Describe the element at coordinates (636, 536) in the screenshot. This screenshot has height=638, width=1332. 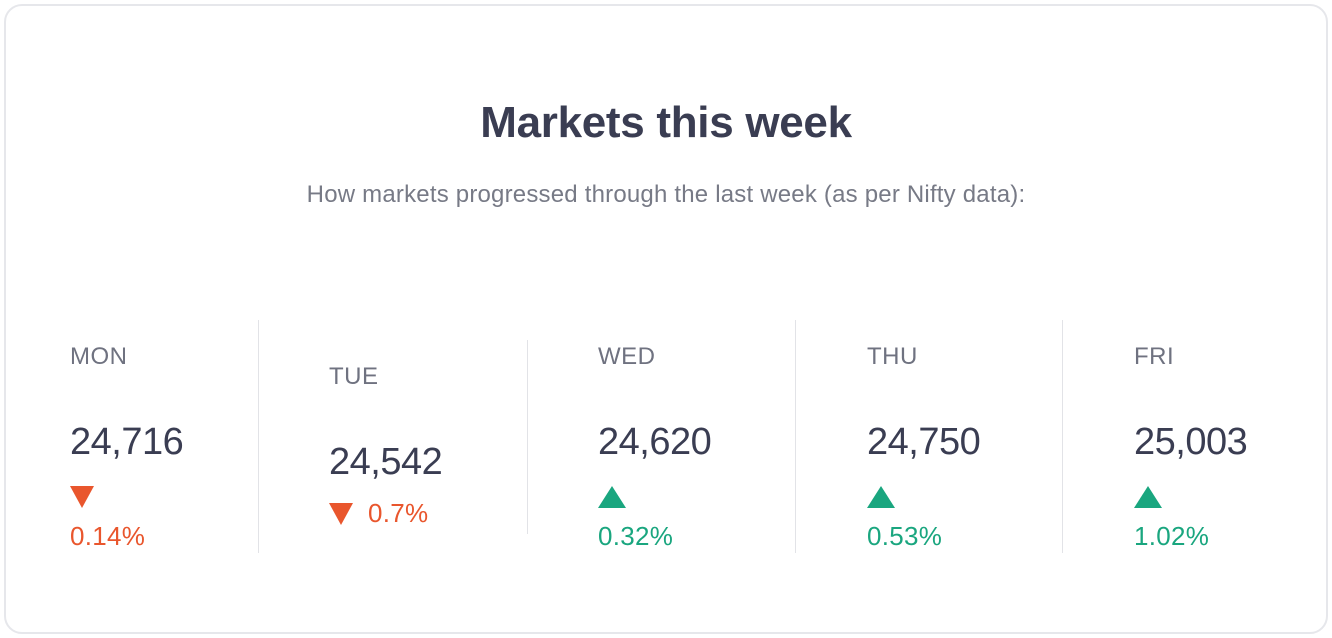
I see `day-change-percent: 0.32%` at that location.